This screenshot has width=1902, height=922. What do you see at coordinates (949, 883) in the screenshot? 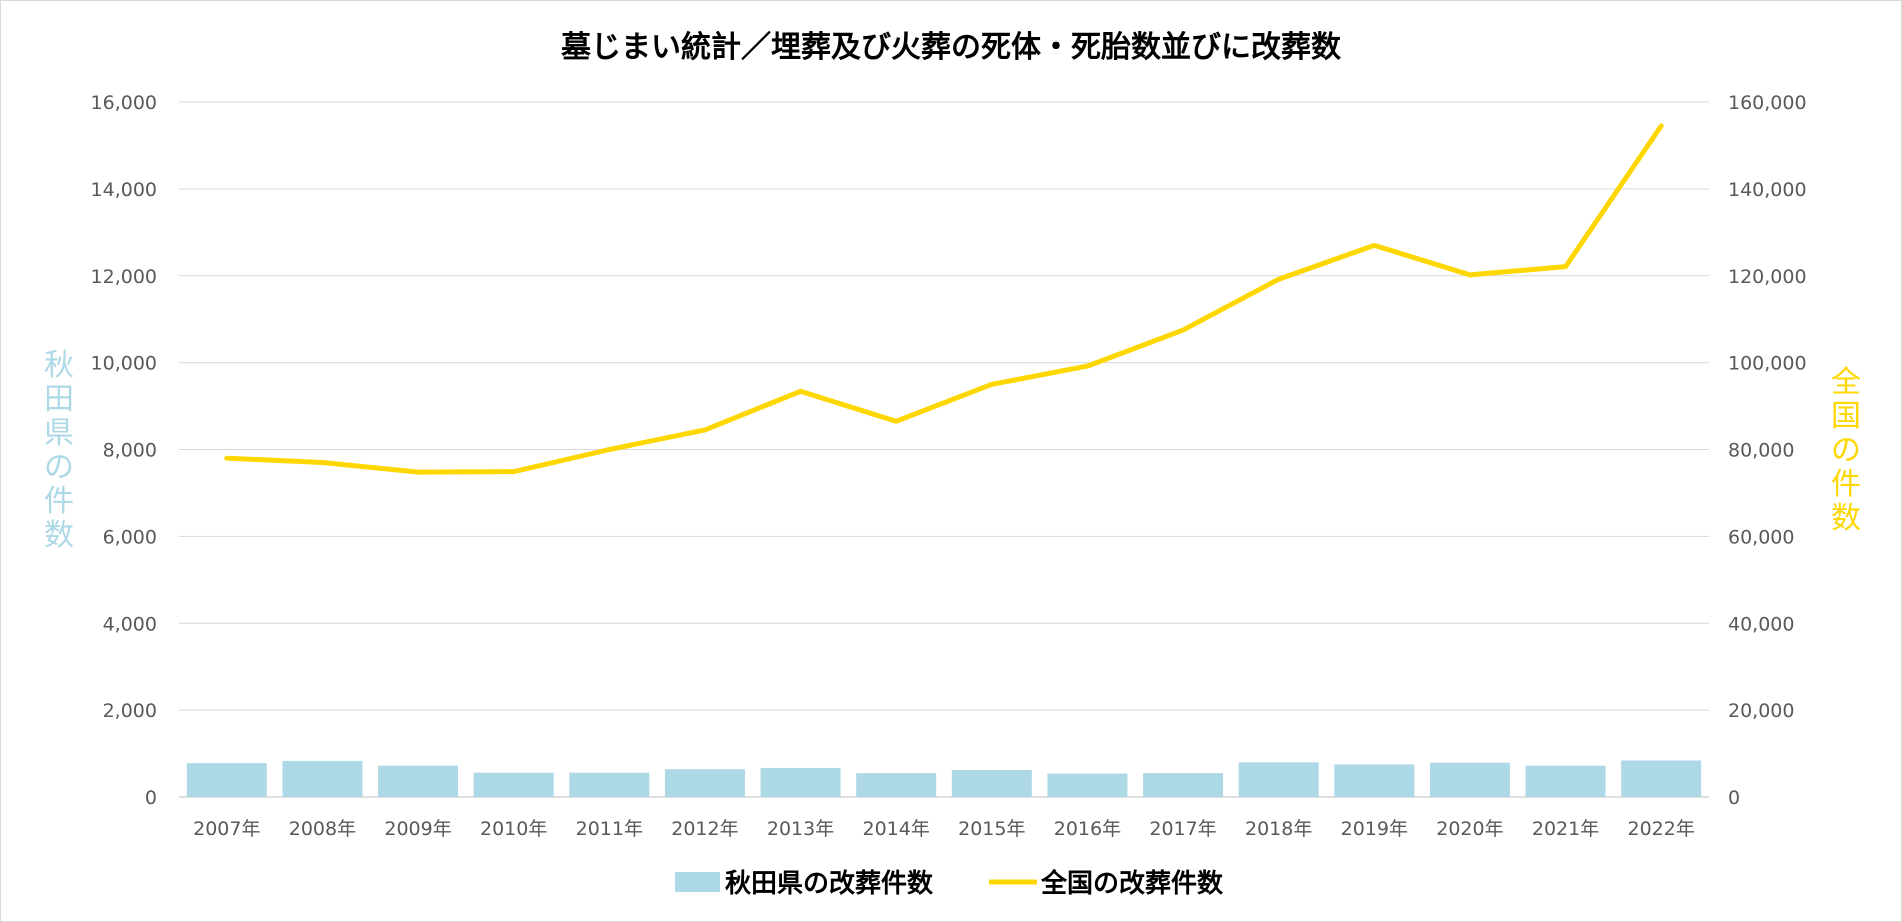
I see `legend: 秋田県の改葬件数 全国の改葬件数` at bounding box center [949, 883].